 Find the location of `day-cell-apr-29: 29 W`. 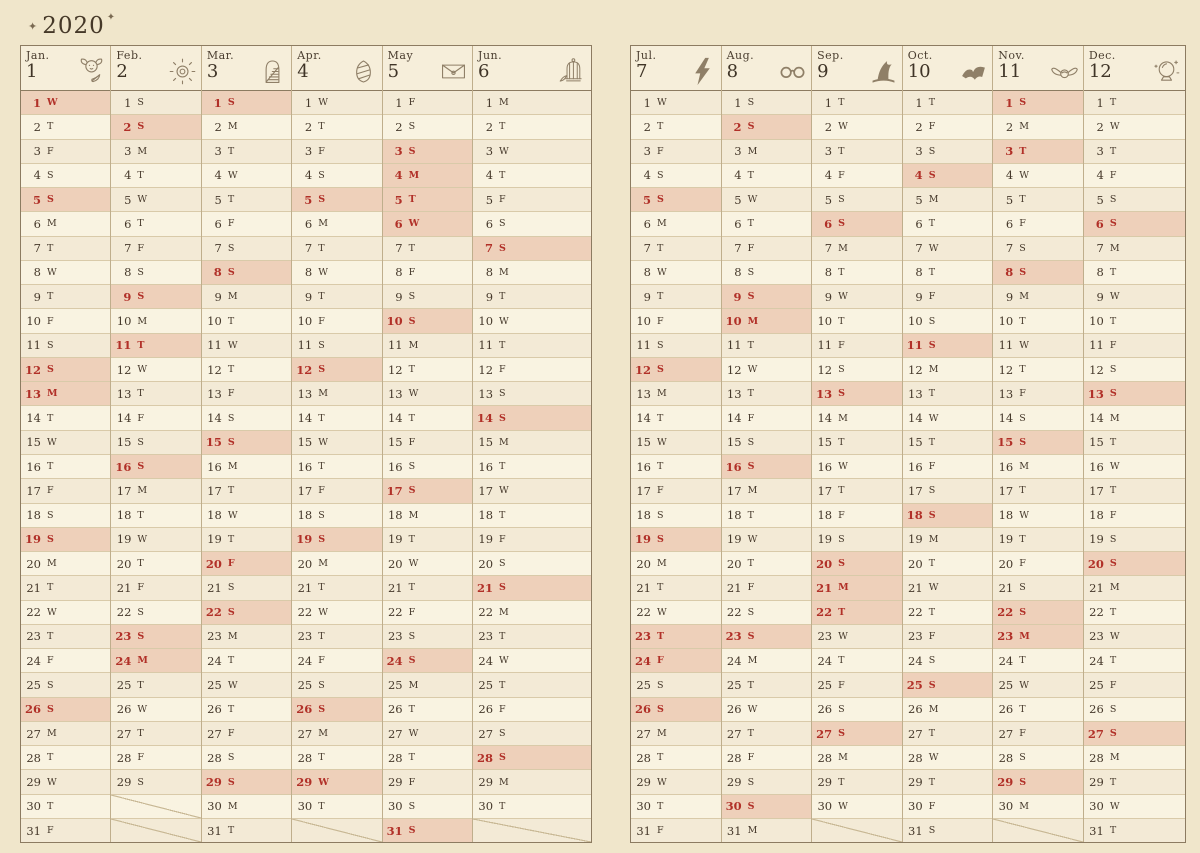

day-cell-apr-29: 29 W is located at coordinates (337, 782).